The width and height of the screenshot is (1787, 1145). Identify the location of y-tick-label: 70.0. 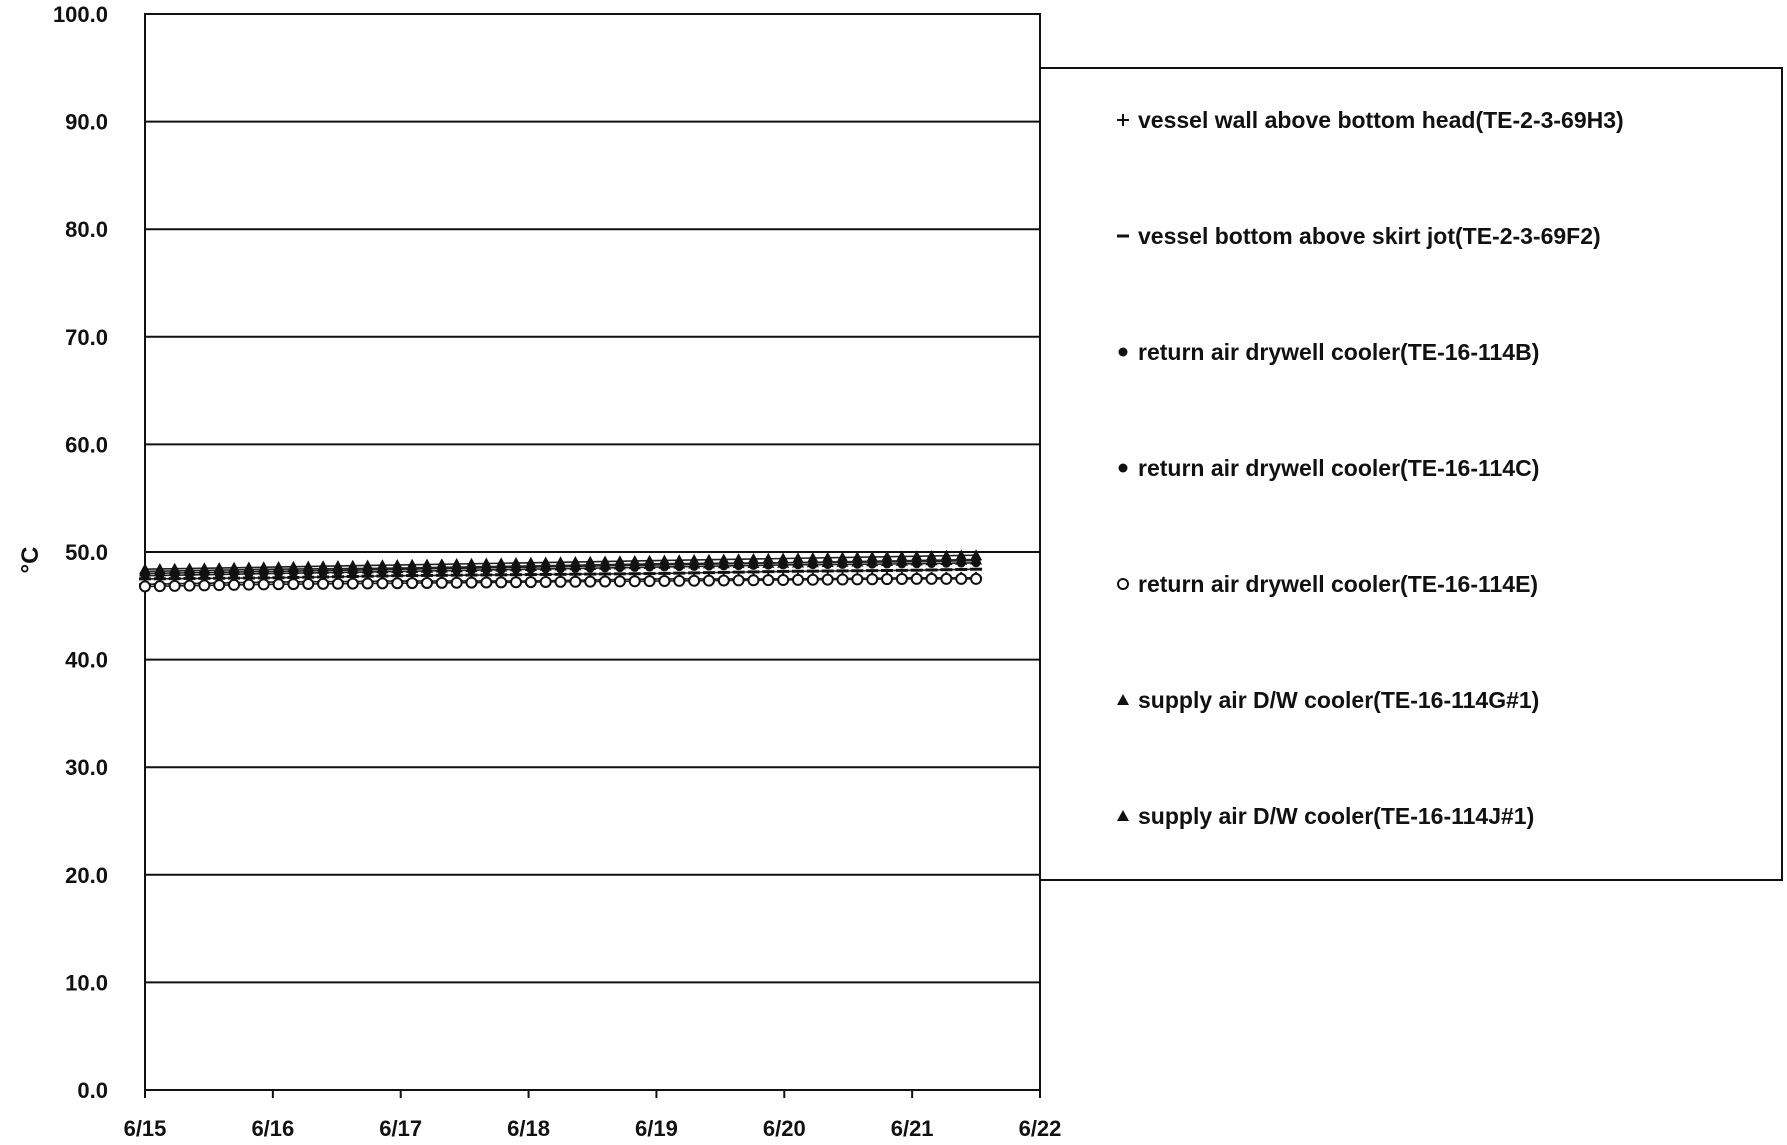
(86, 337).